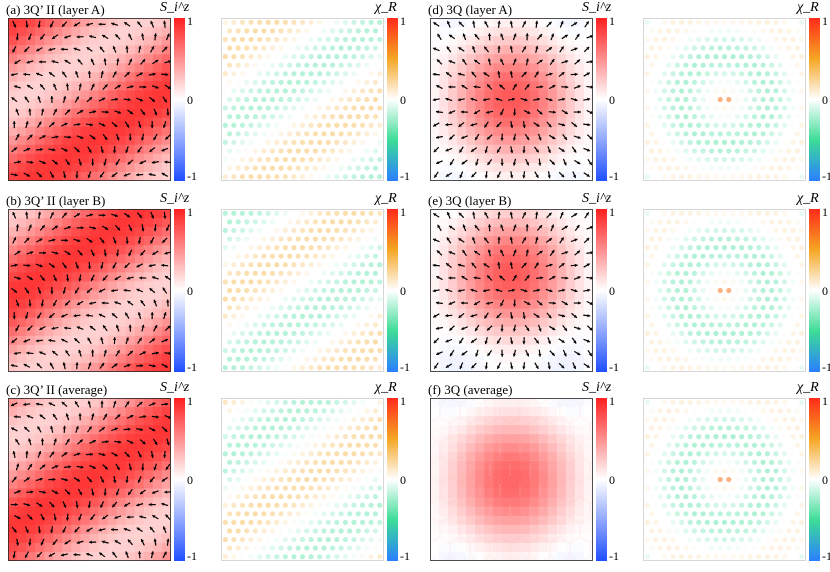  What do you see at coordinates (612, 21) in the screenshot?
I see `colorbar-tick: 1` at bounding box center [612, 21].